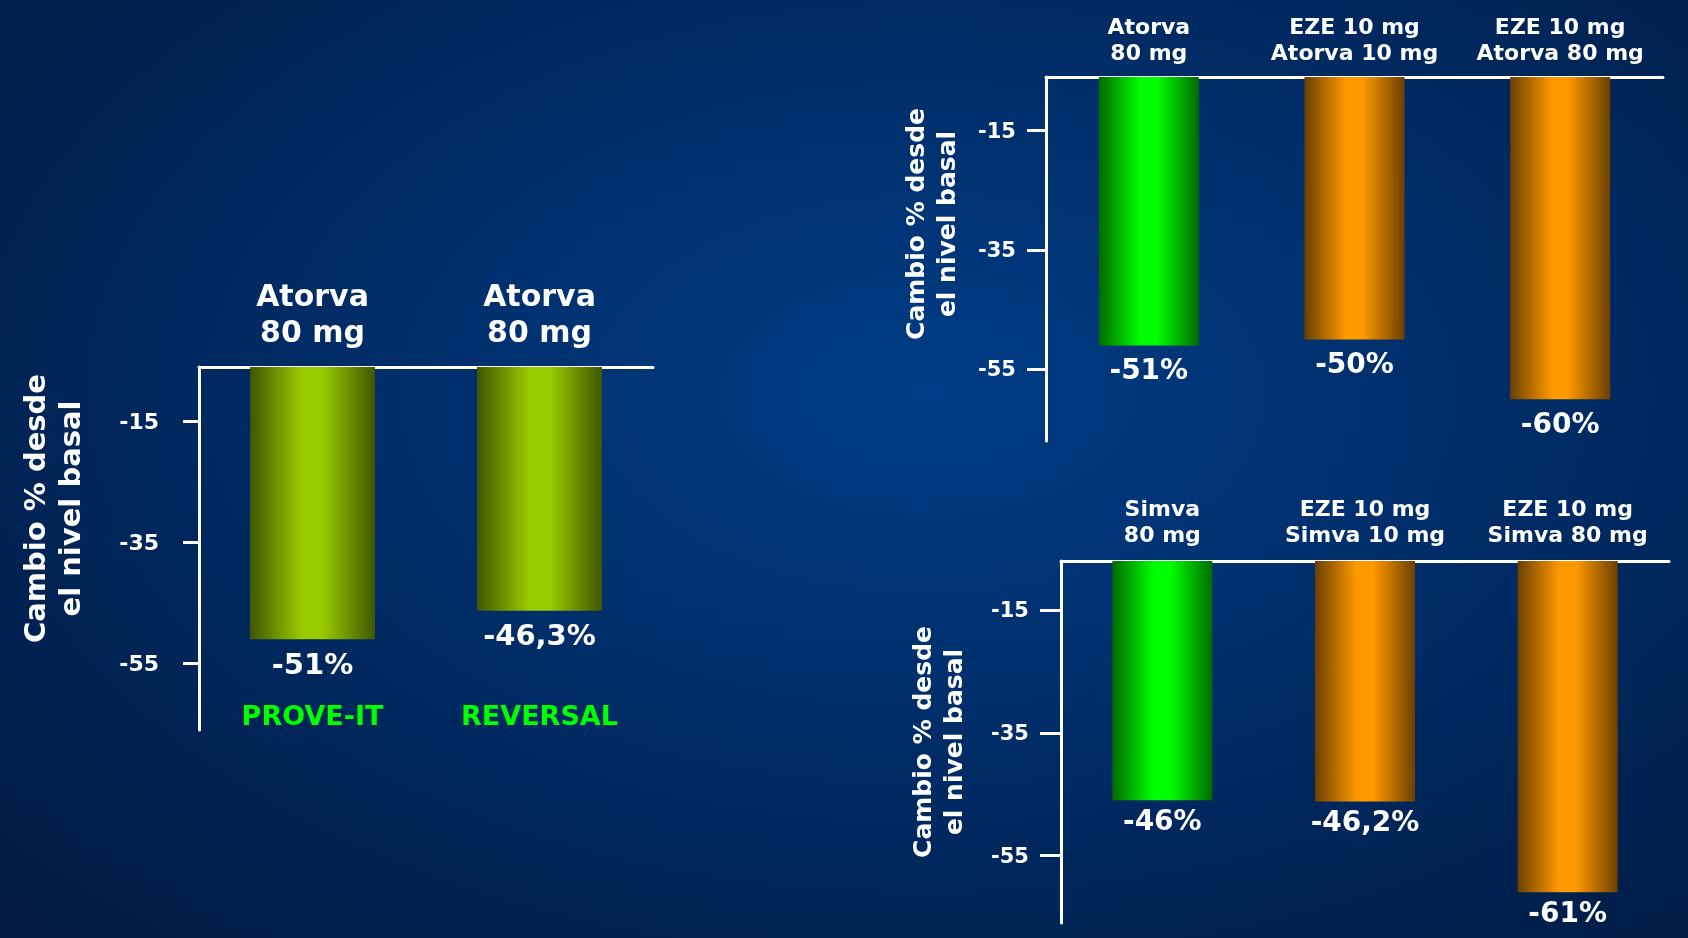  Describe the element at coordinates (1354, 39) in the screenshot. I see `x-tick-label: EZE 10 mg Atorva 10 mg` at that location.